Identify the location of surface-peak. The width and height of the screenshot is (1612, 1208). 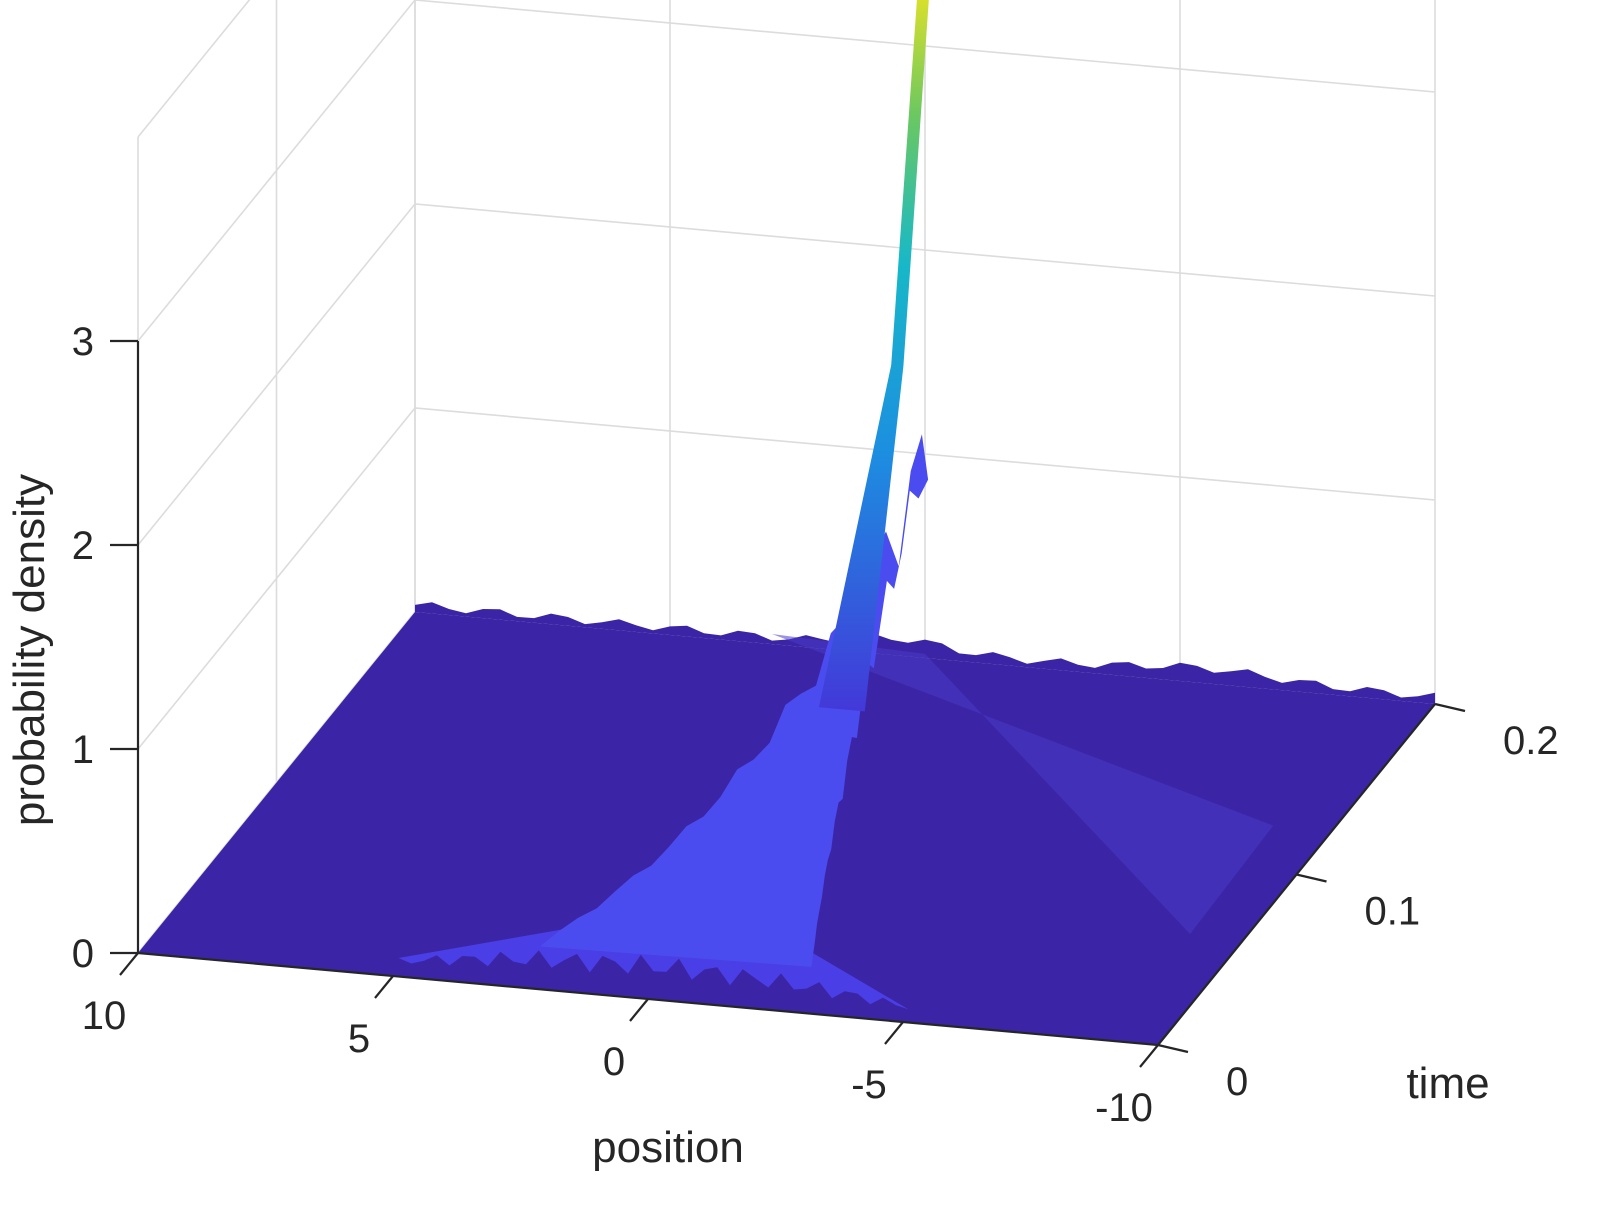
(873, 356).